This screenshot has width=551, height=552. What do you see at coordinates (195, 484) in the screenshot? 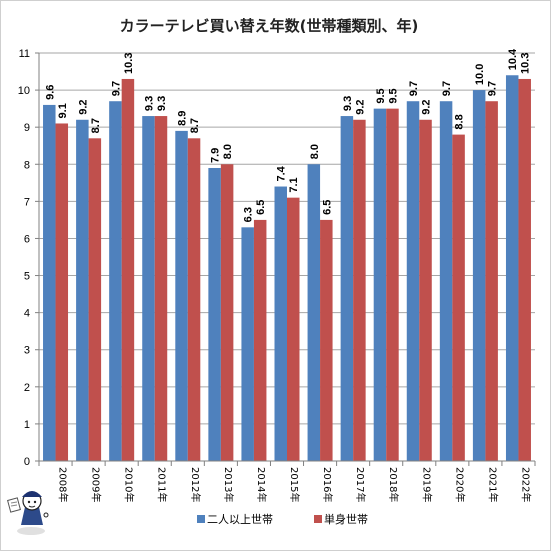
I see `x-tick-label: 2012年` at bounding box center [195, 484].